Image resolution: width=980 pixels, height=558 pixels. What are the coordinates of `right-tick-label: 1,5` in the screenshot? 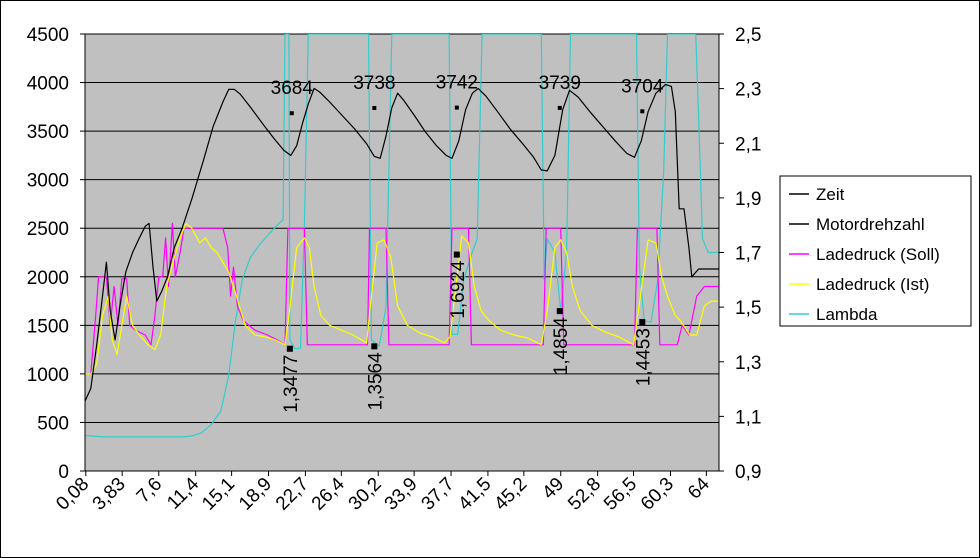 It's located at (748, 308).